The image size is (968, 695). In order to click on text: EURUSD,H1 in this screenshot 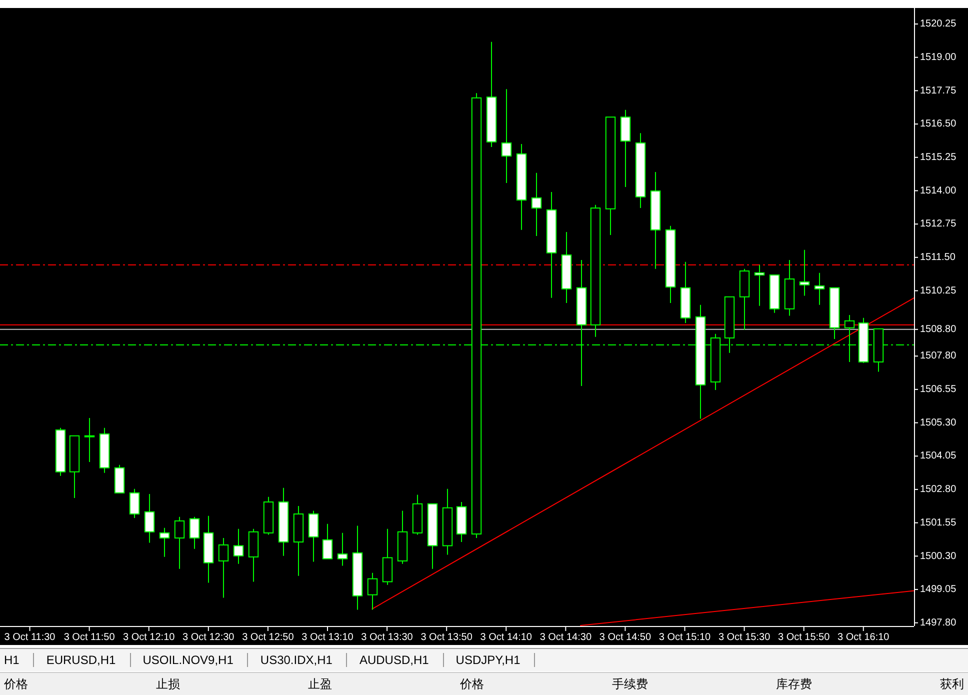, I will do `click(86, 660)`.